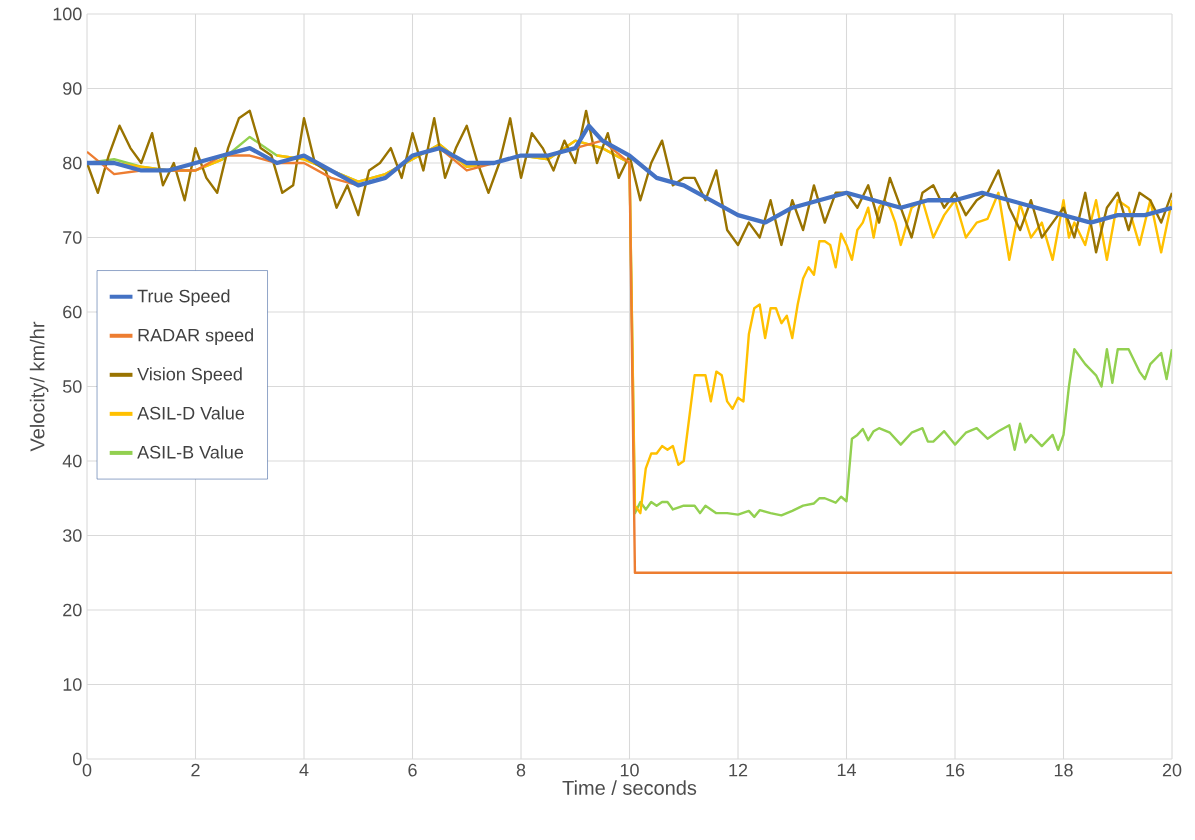 The height and width of the screenshot is (840, 1195). Describe the element at coordinates (955, 770) in the screenshot. I see `x-tick-label: 16` at that location.